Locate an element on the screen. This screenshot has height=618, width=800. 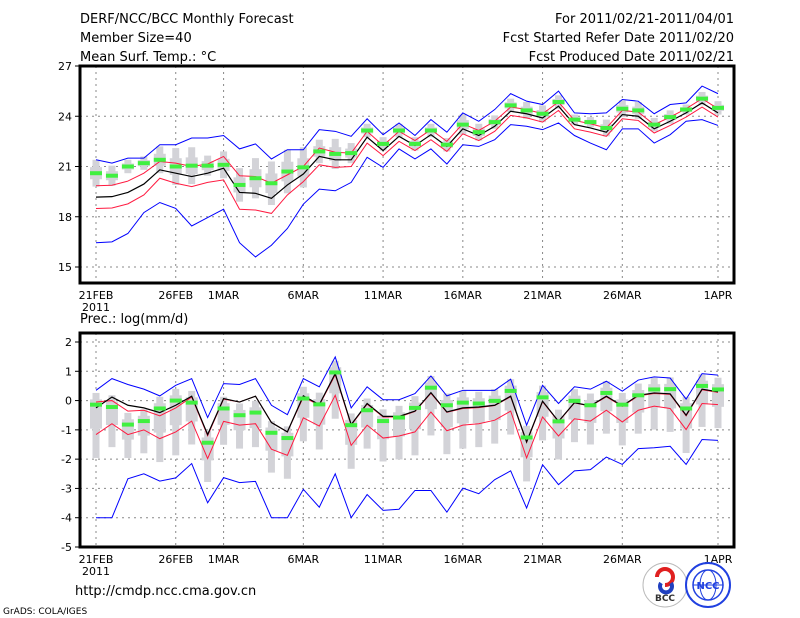
source-url: http://cmdp.ncc.cma.gov.cn is located at coordinates (165, 591).